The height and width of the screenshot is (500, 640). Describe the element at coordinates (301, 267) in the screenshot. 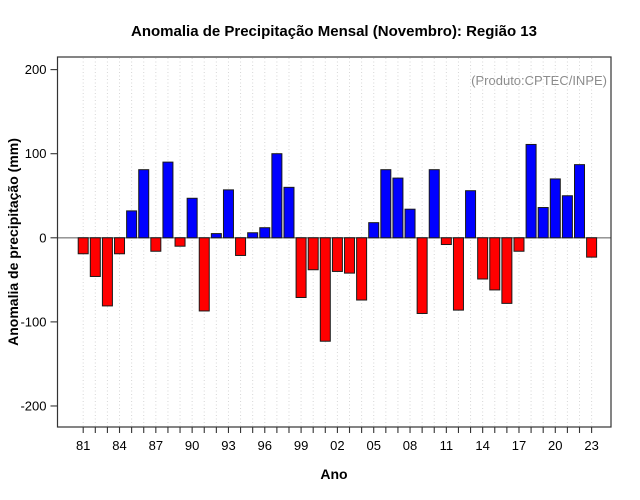

I see `bar-1999` at that location.